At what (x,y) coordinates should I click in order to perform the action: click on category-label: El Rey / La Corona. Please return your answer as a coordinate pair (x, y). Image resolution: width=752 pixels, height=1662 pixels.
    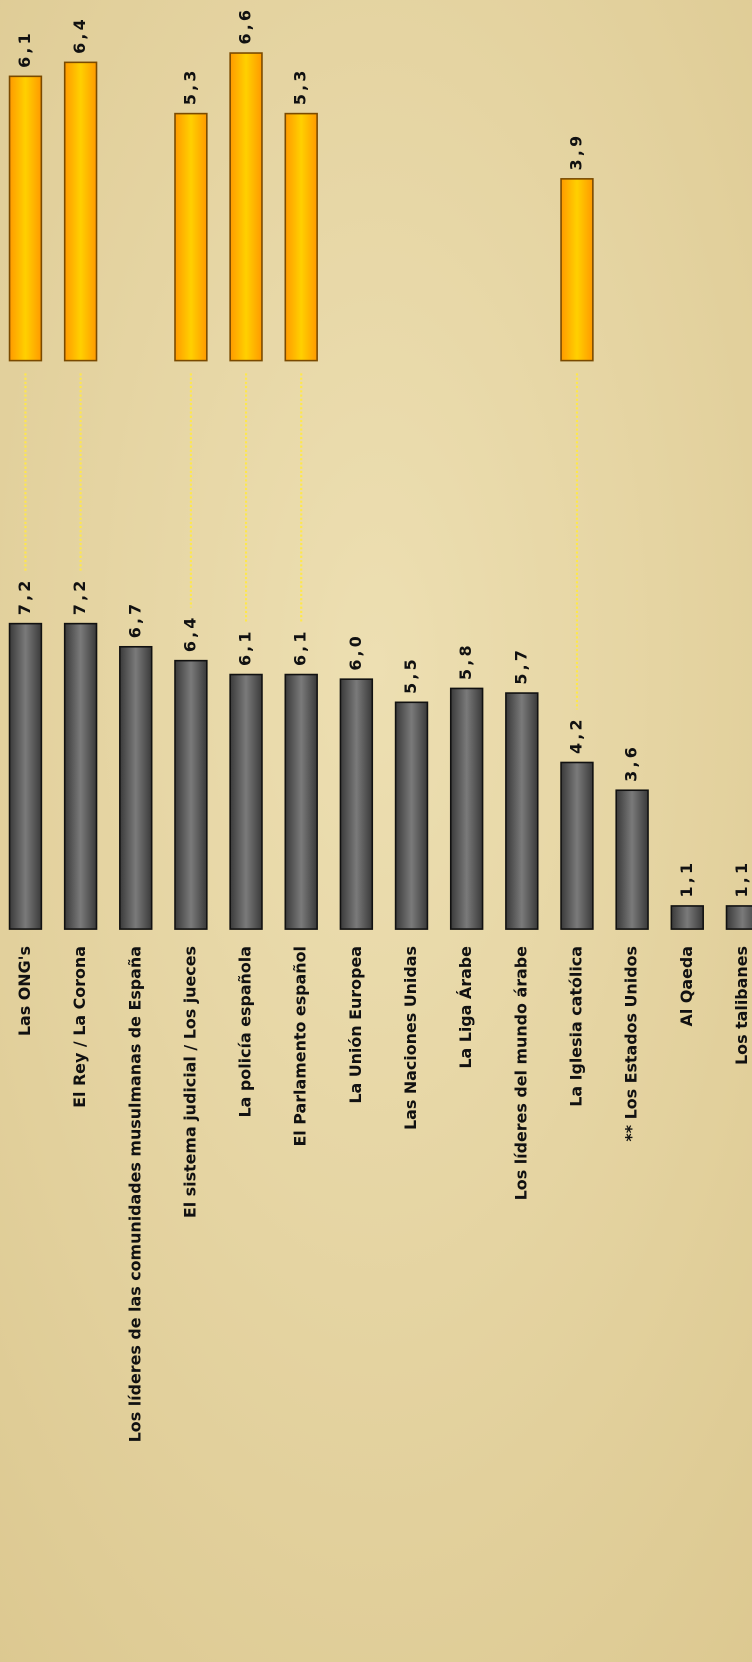
    Looking at the image, I should click on (79, 1027).